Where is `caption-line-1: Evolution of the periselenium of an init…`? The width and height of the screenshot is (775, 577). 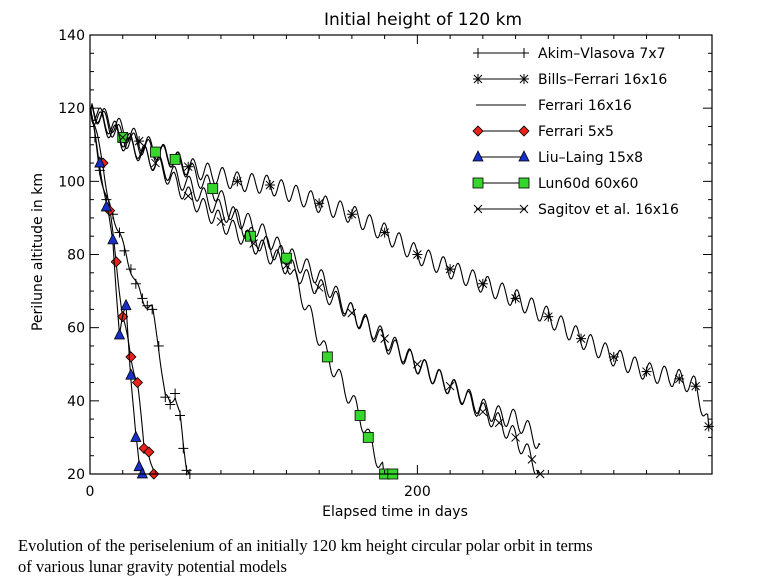 caption-line-1: Evolution of the periselenium of an init… is located at coordinates (305, 545).